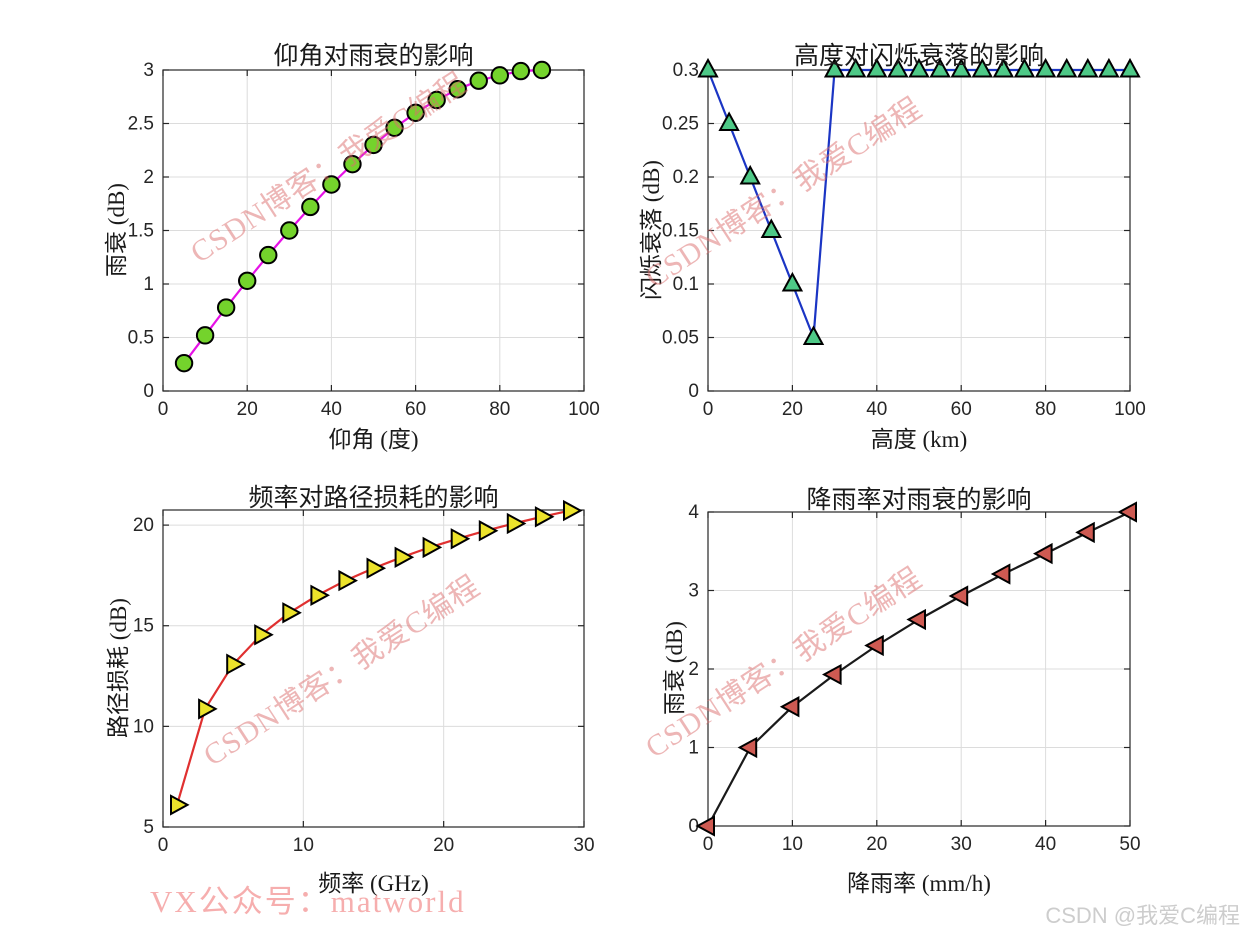 The image size is (1250, 938). I want to click on watermark-credit: CSDN @我爱C编程, so click(1142, 915).